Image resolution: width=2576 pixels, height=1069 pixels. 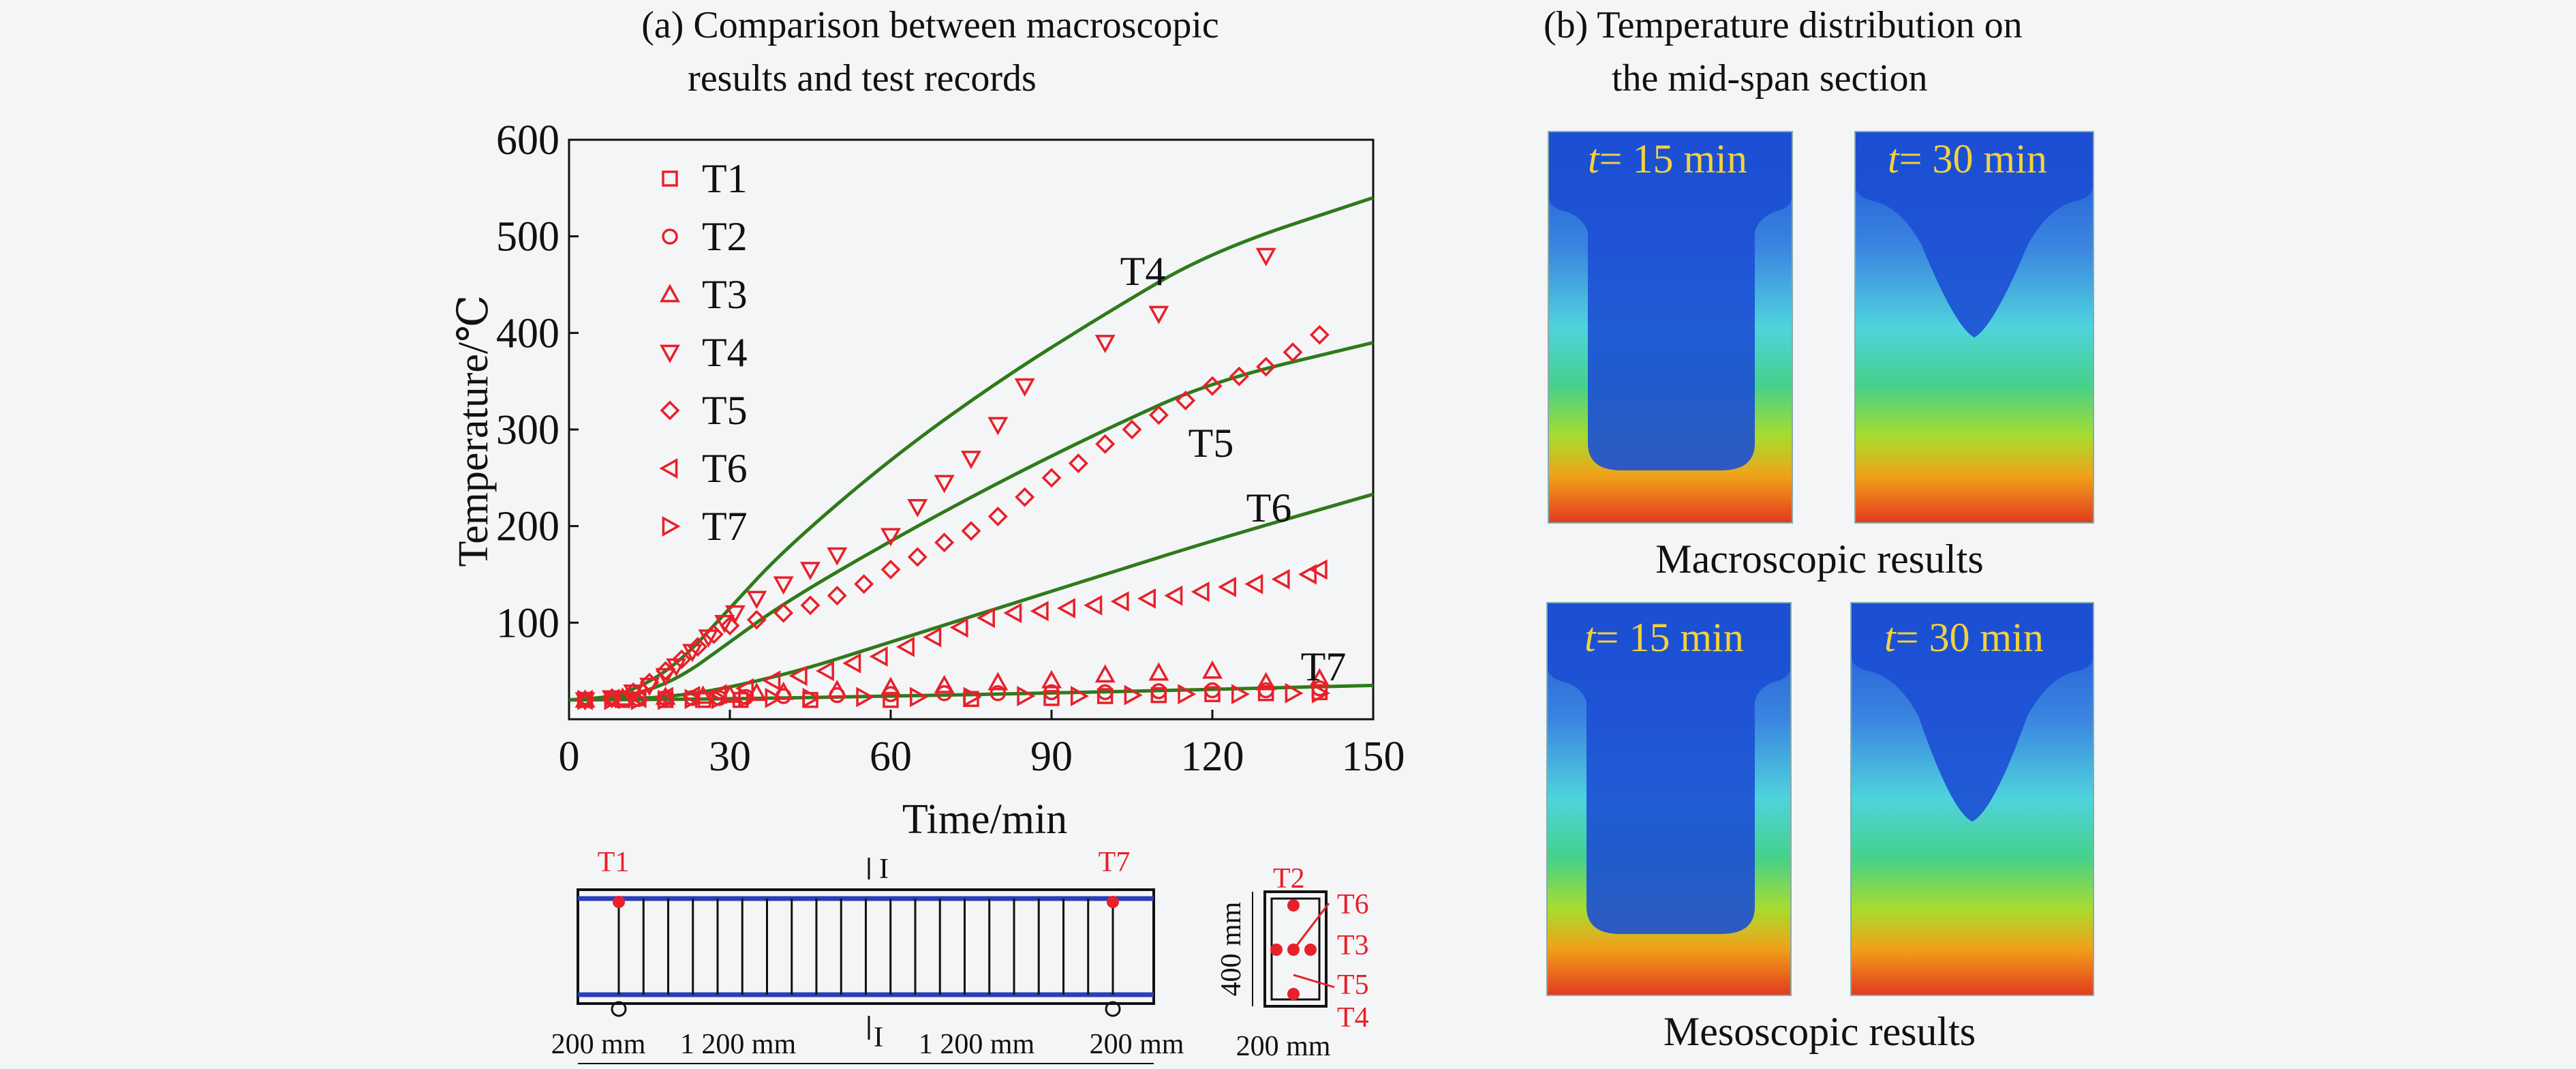 I want to click on y-tick-label: 600, so click(x=527, y=140).